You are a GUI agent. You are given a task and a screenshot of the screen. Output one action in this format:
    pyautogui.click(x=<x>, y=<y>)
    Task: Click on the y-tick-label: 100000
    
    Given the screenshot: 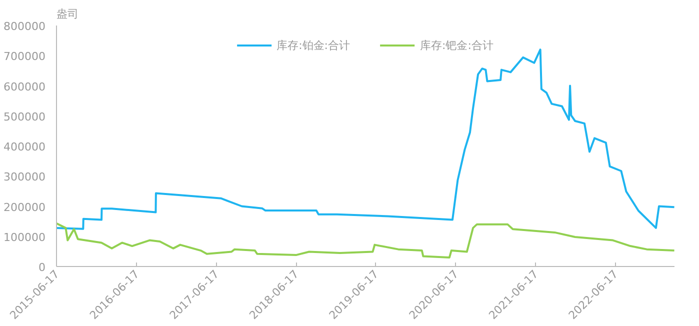 What is the action you would take?
    pyautogui.click(x=25, y=237)
    